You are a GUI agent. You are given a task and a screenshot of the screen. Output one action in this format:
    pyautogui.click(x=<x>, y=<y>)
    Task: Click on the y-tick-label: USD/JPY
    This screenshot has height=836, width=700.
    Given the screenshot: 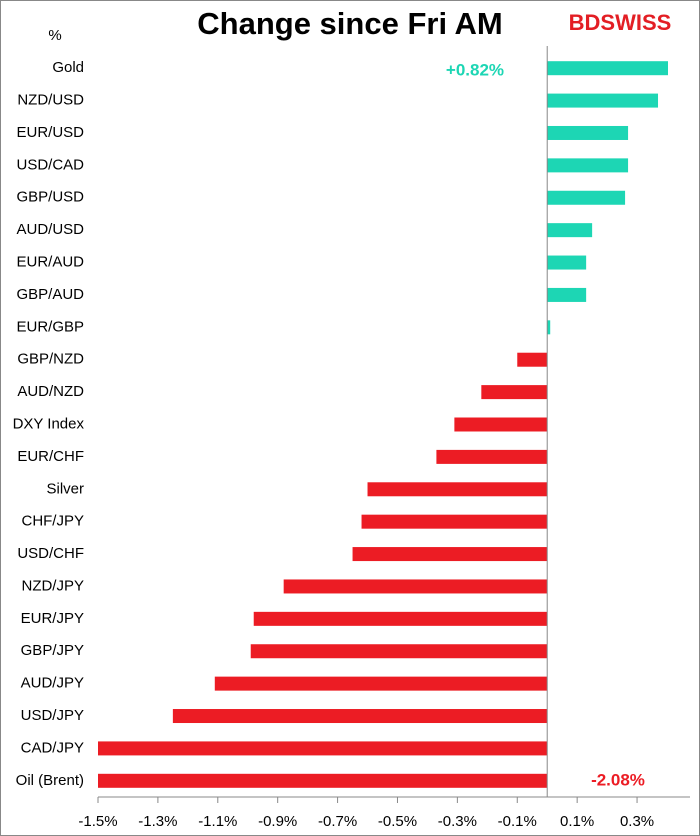 What is the action you would take?
    pyautogui.click(x=52, y=715)
    